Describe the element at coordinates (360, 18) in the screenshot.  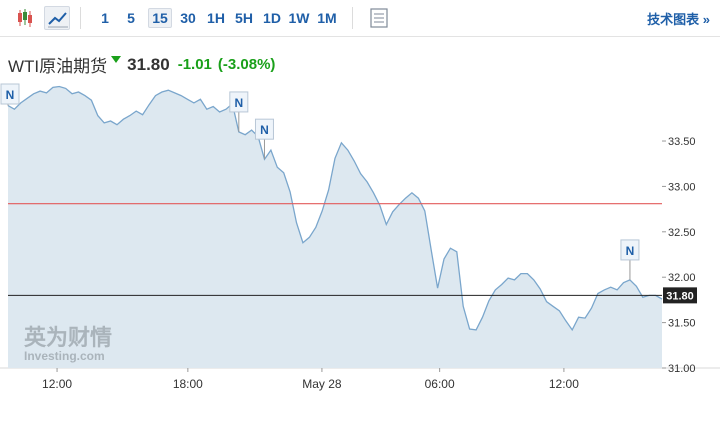
I see `chart-toolbar: 1 5 15 30 1H 5H 1D 1W 1M 技术图表 »` at that location.